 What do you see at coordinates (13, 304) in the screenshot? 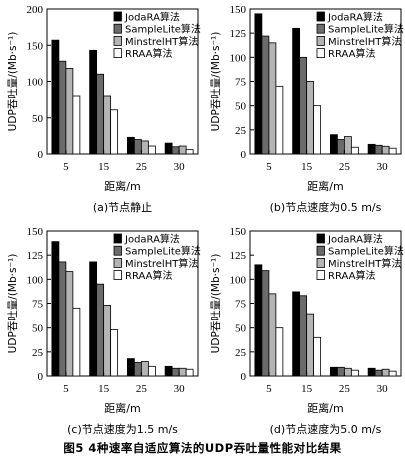
I see `y-axis-label: UDP吞吐量/(Mb·s⁻¹)` at bounding box center [13, 304].